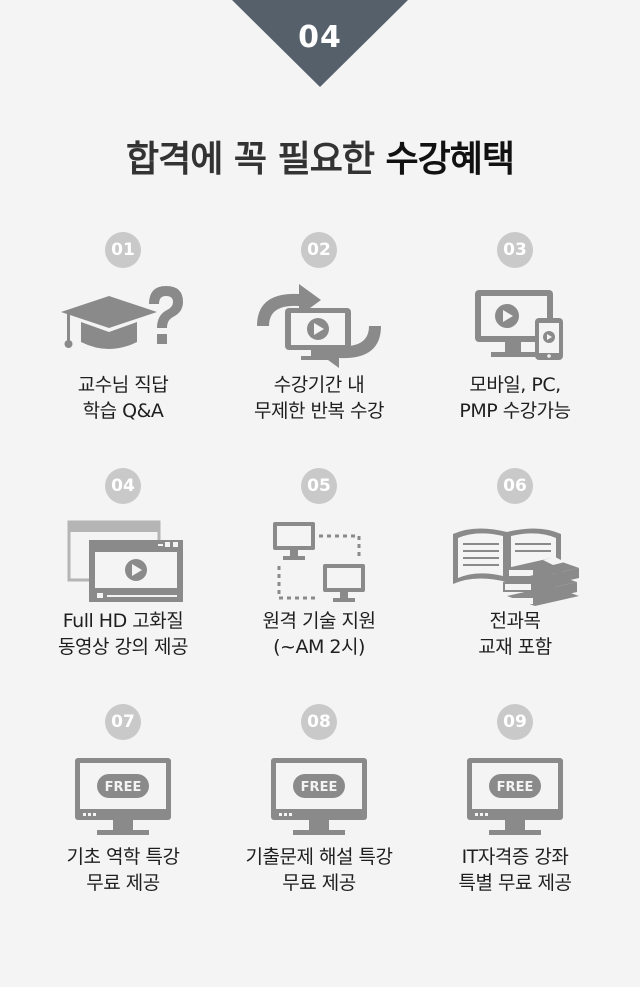  What do you see at coordinates (123, 327) in the screenshot?
I see `graduation-cap-question-icon` at bounding box center [123, 327].